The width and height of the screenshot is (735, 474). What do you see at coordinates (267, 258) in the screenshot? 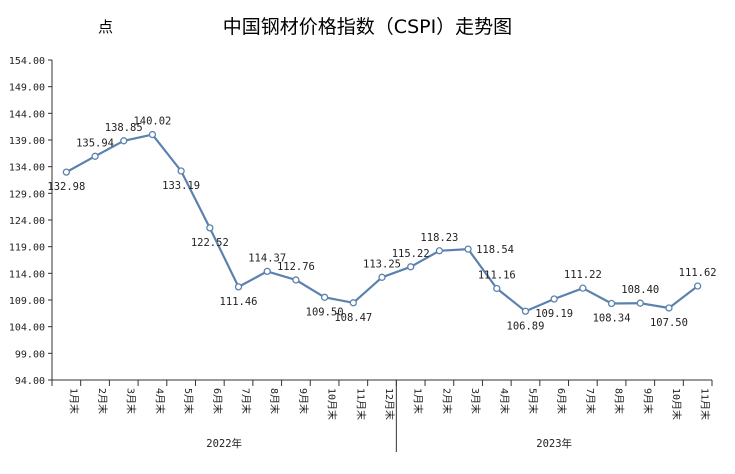
I see `data-label: 114.37` at bounding box center [267, 258].